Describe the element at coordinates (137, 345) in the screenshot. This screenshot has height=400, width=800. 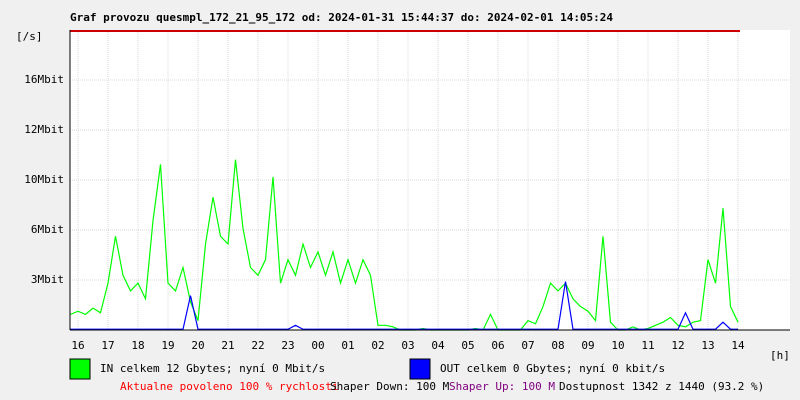
I see `x-tick-label: 18` at that location.